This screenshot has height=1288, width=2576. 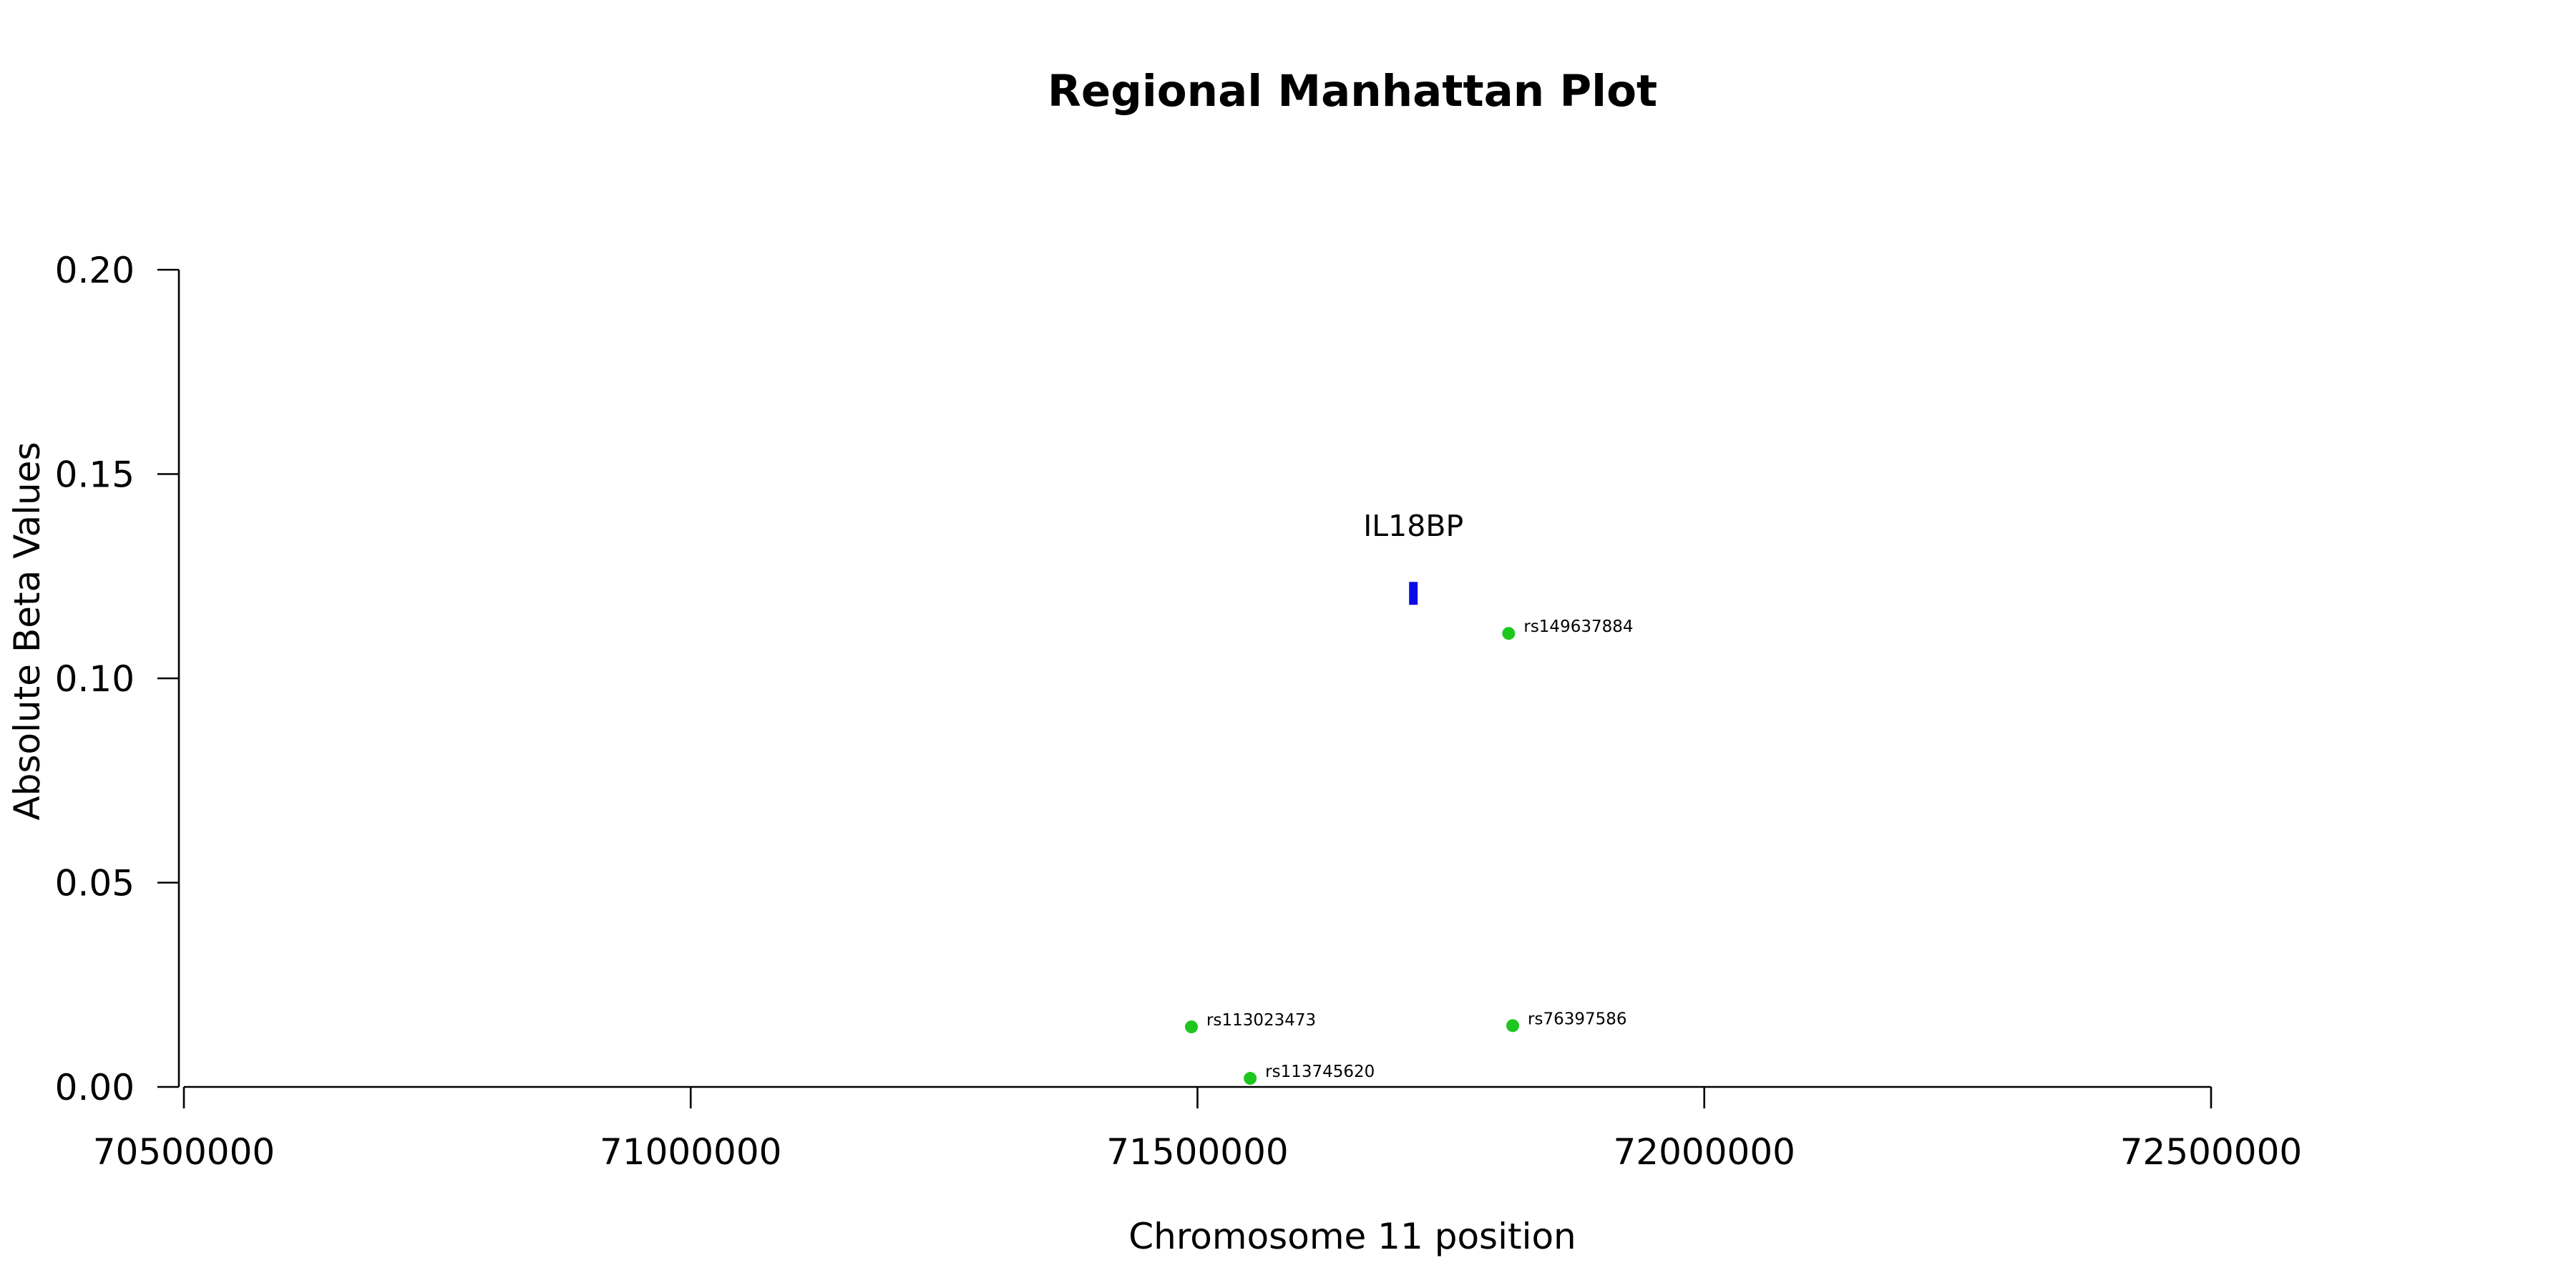 What do you see at coordinates (1197, 1152) in the screenshot?
I see `x-tick-label: 71500000` at bounding box center [1197, 1152].